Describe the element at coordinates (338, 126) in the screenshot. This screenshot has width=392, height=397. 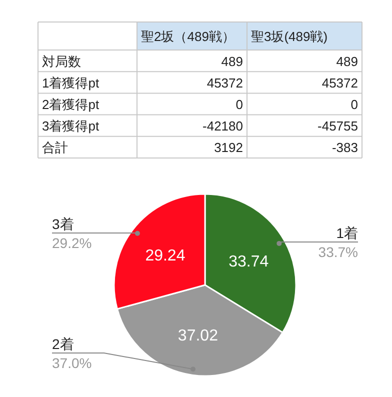
I see `text: -45755` at that location.